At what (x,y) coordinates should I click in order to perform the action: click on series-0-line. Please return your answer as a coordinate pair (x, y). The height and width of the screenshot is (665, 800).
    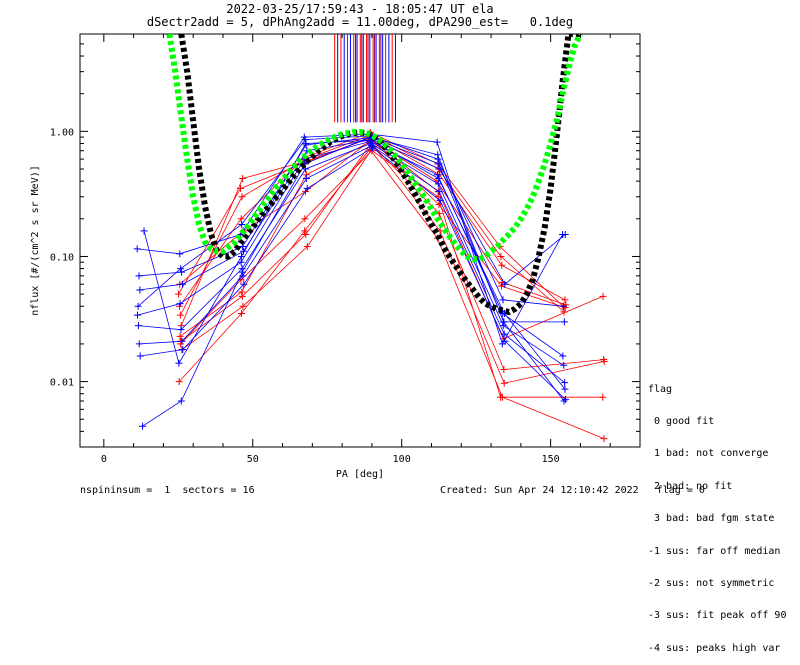
    Looking at the image, I should click on (371, 219).